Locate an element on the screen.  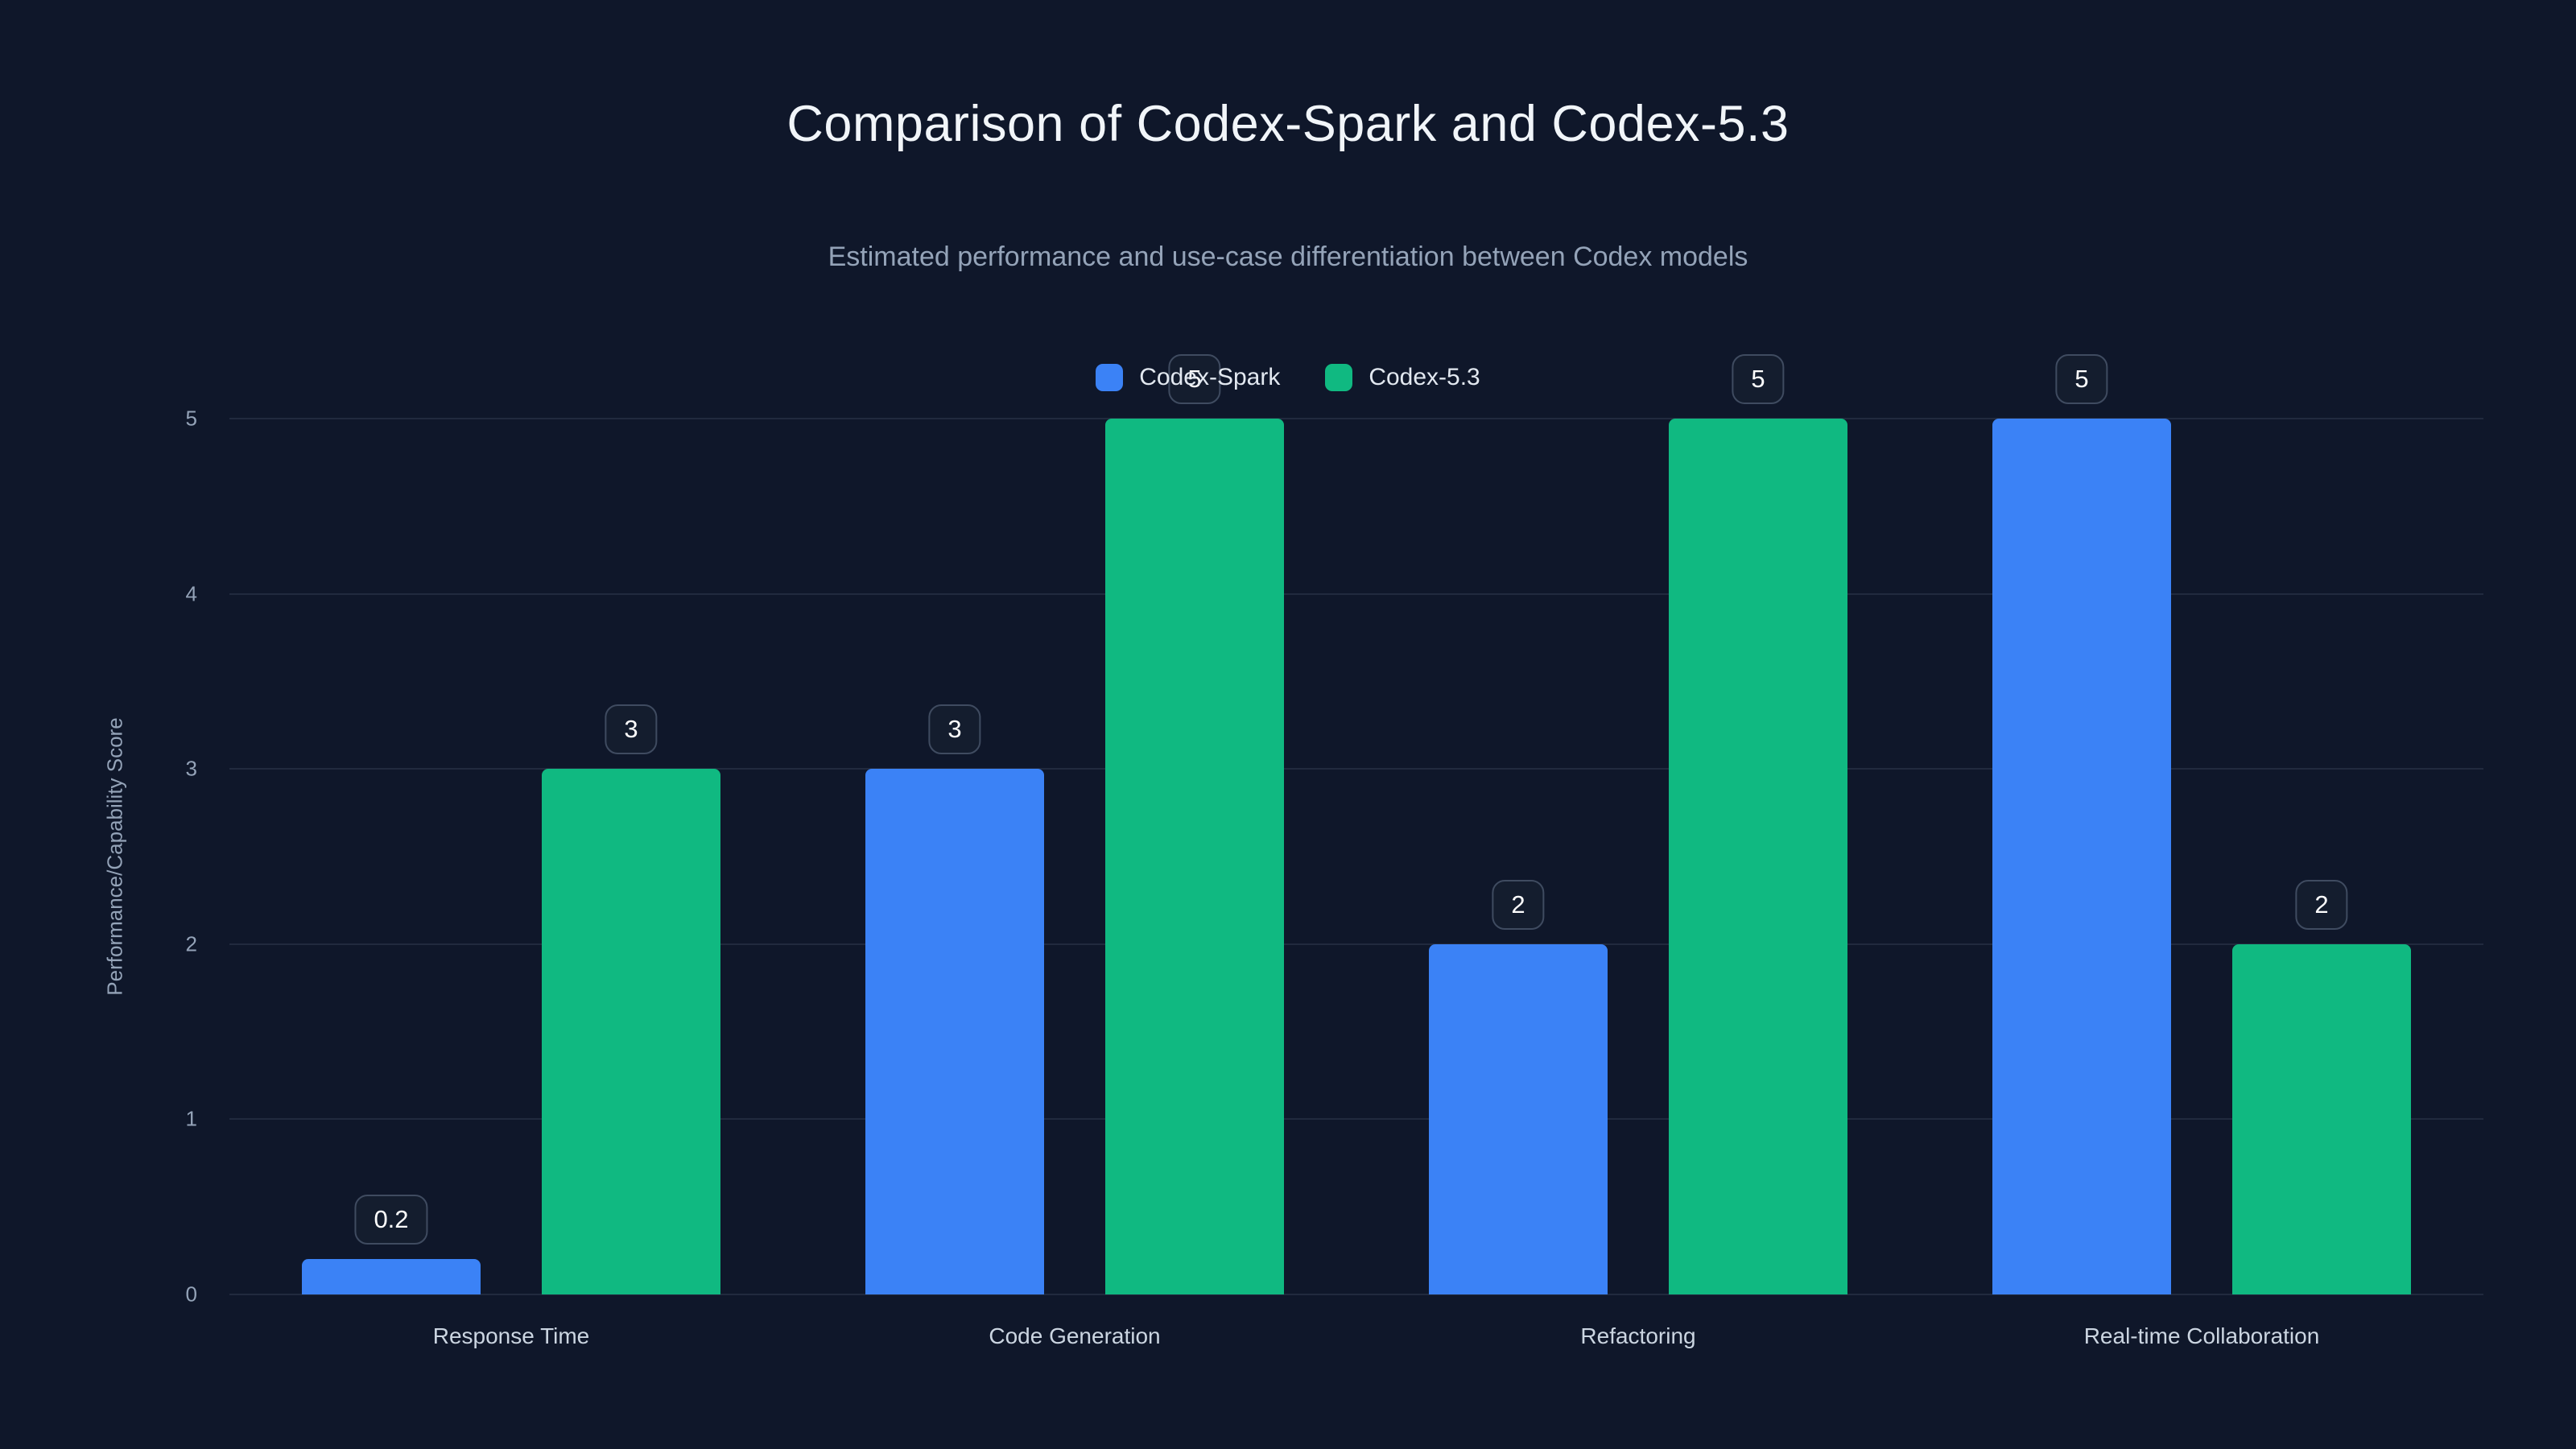
barwrap-codex-spark-real-time-collaboration: 5 is located at coordinates (2081, 824).